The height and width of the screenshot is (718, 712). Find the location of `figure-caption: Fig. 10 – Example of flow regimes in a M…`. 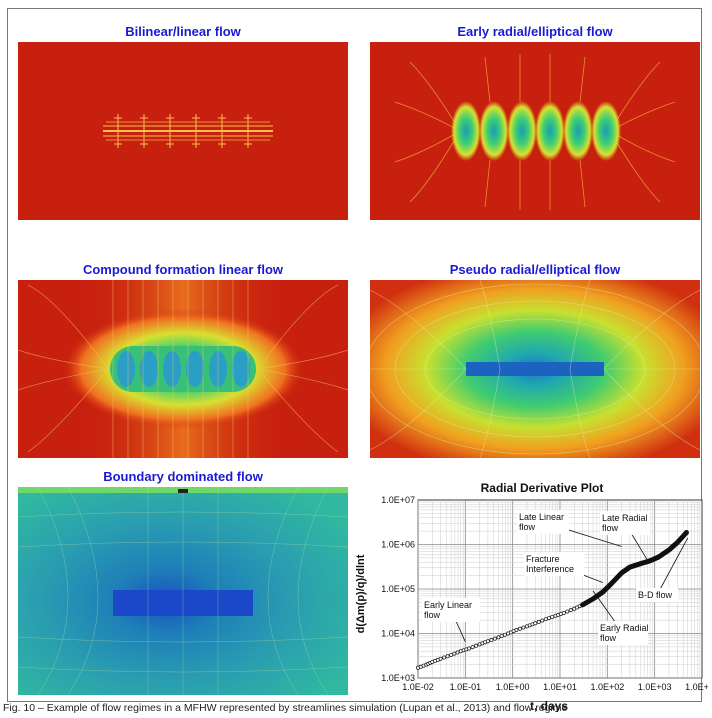

figure-caption: Fig. 10 – Example of flow regimes in a M… is located at coordinates (285, 708).